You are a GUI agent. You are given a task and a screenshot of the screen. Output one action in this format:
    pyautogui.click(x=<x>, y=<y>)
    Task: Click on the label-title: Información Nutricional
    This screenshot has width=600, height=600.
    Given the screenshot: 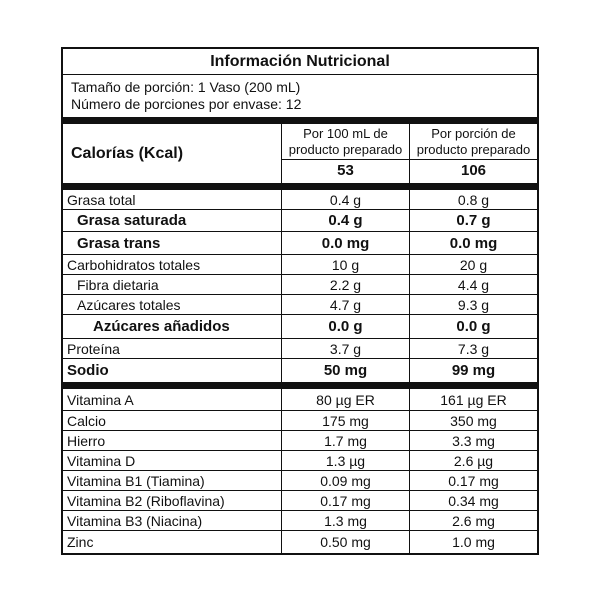 What is the action you would take?
    pyautogui.click(x=300, y=62)
    